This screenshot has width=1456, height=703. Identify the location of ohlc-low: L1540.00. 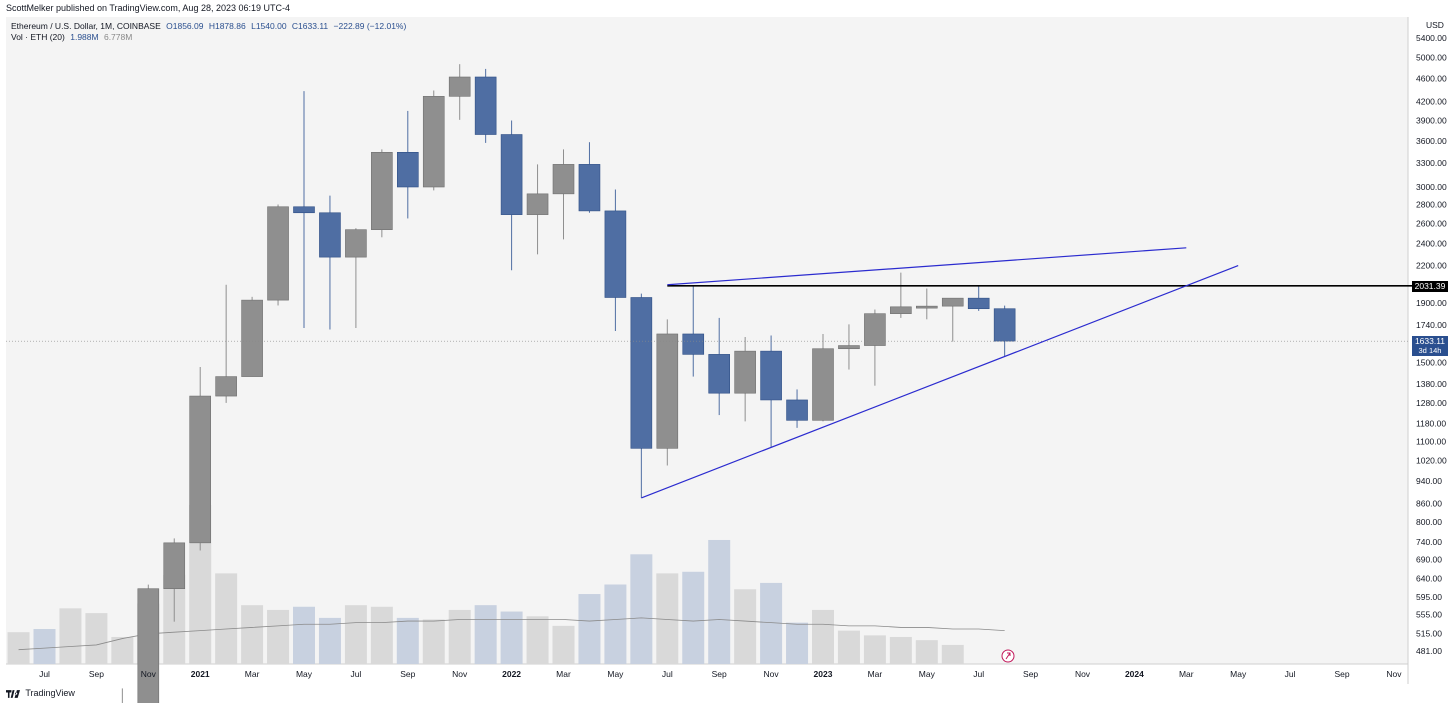
(269, 26).